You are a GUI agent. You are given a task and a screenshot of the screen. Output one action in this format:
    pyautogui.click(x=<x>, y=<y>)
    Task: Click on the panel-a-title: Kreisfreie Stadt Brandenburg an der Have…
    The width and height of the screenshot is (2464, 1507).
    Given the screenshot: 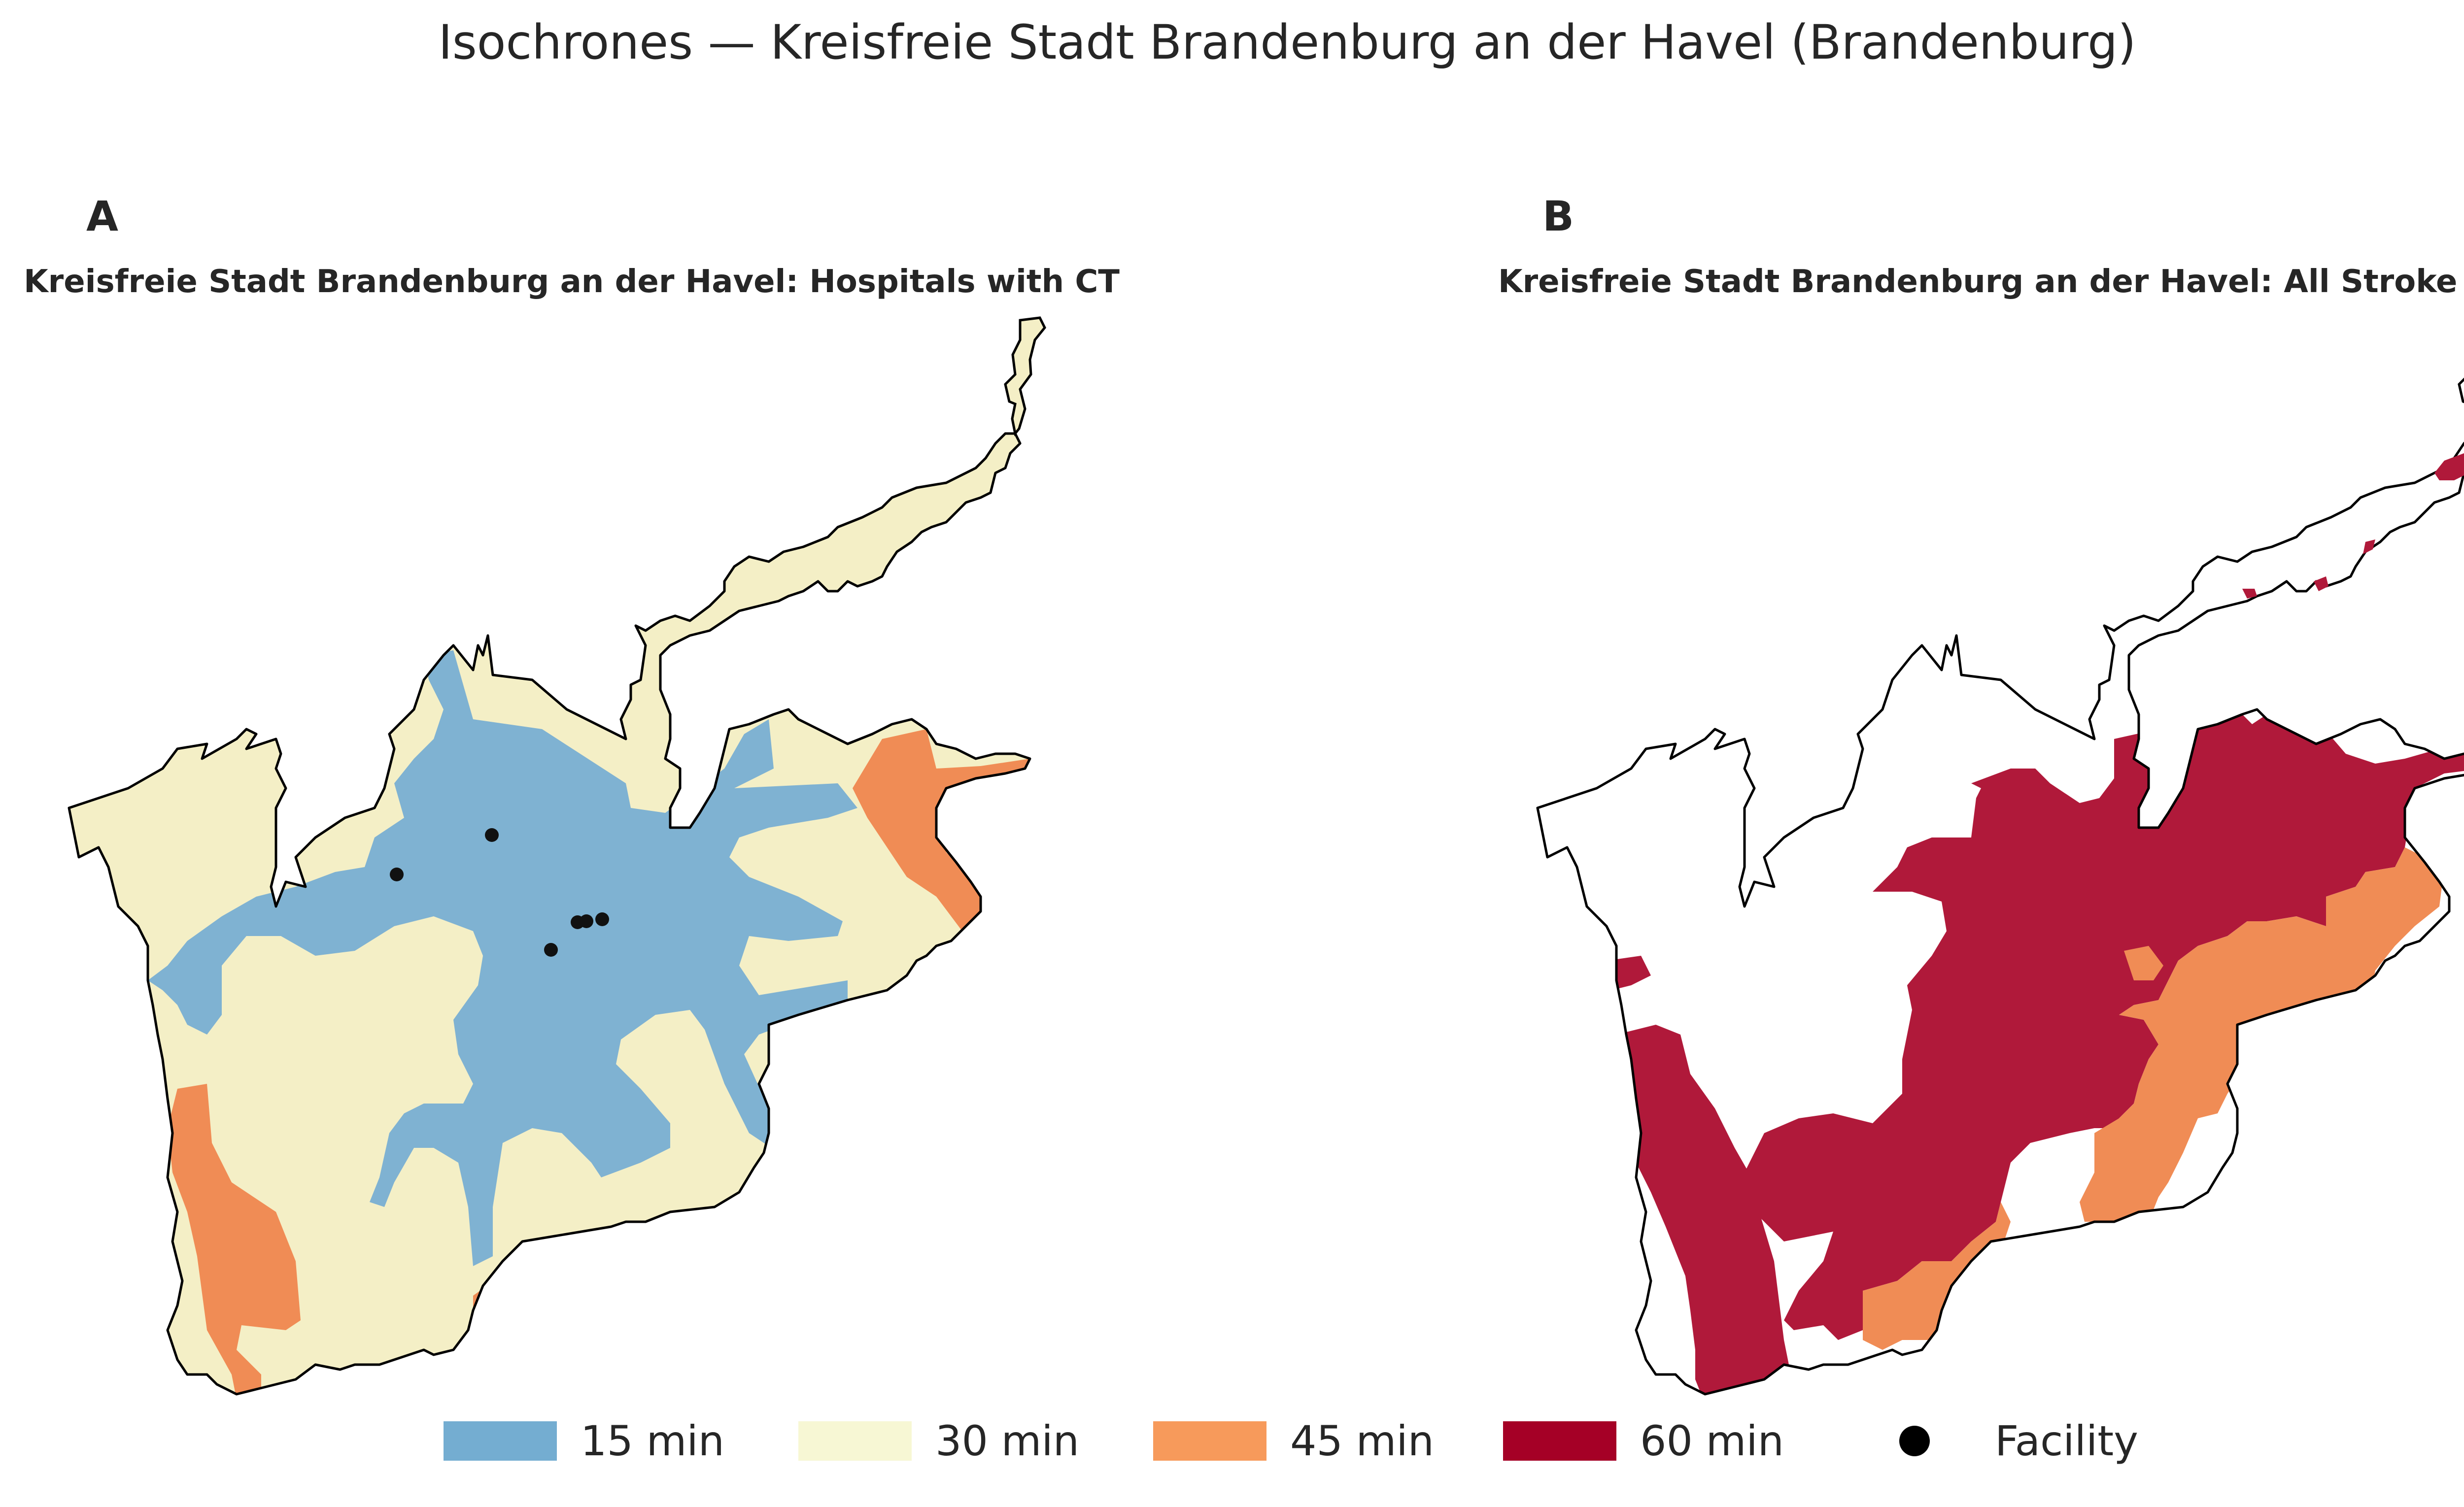 What is the action you would take?
    pyautogui.click(x=572, y=282)
    